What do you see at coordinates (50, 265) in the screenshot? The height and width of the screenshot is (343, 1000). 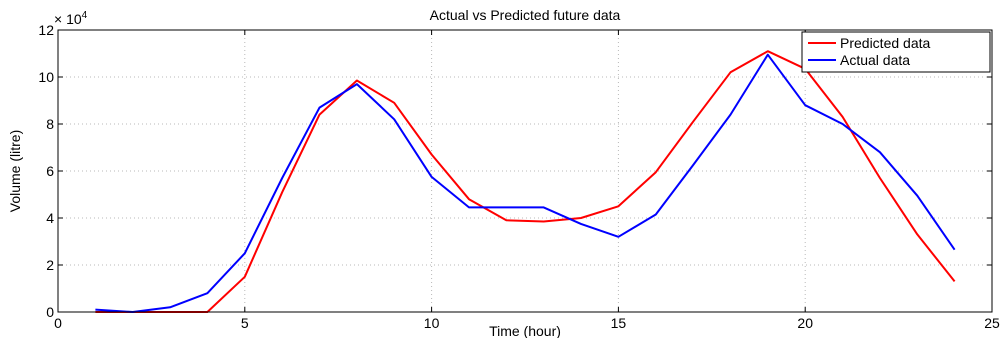 I see `y-tick-label: 2` at bounding box center [50, 265].